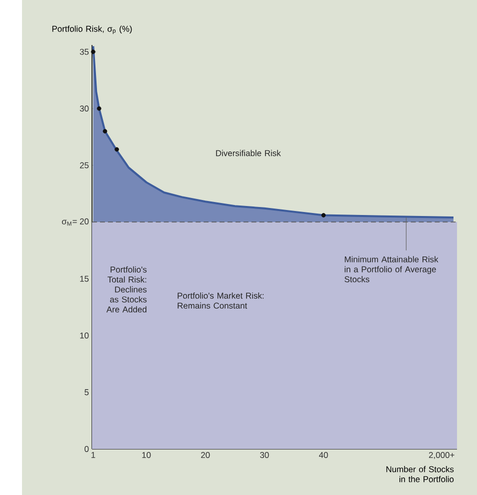 The image size is (477, 495). Describe the element at coordinates (84, 279) in the screenshot. I see `y-tick-label: 15` at that location.